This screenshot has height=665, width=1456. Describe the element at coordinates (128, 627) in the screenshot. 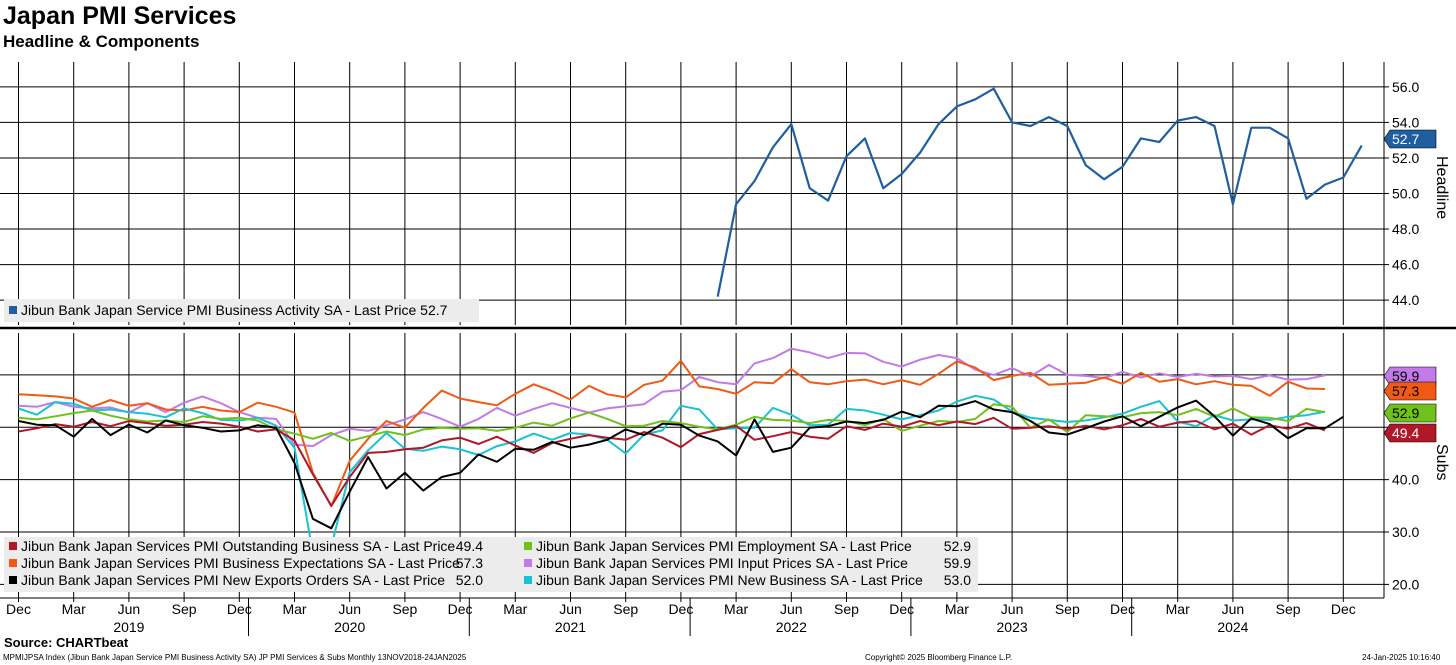

I see `x-year-label: 2019` at that location.